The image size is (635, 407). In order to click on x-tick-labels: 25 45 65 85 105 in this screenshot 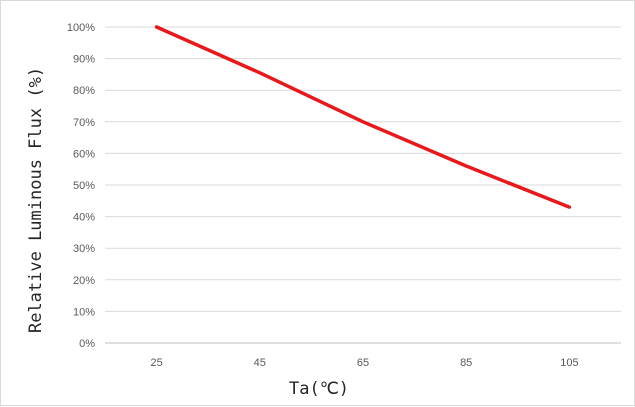, I will do `click(364, 363)`.